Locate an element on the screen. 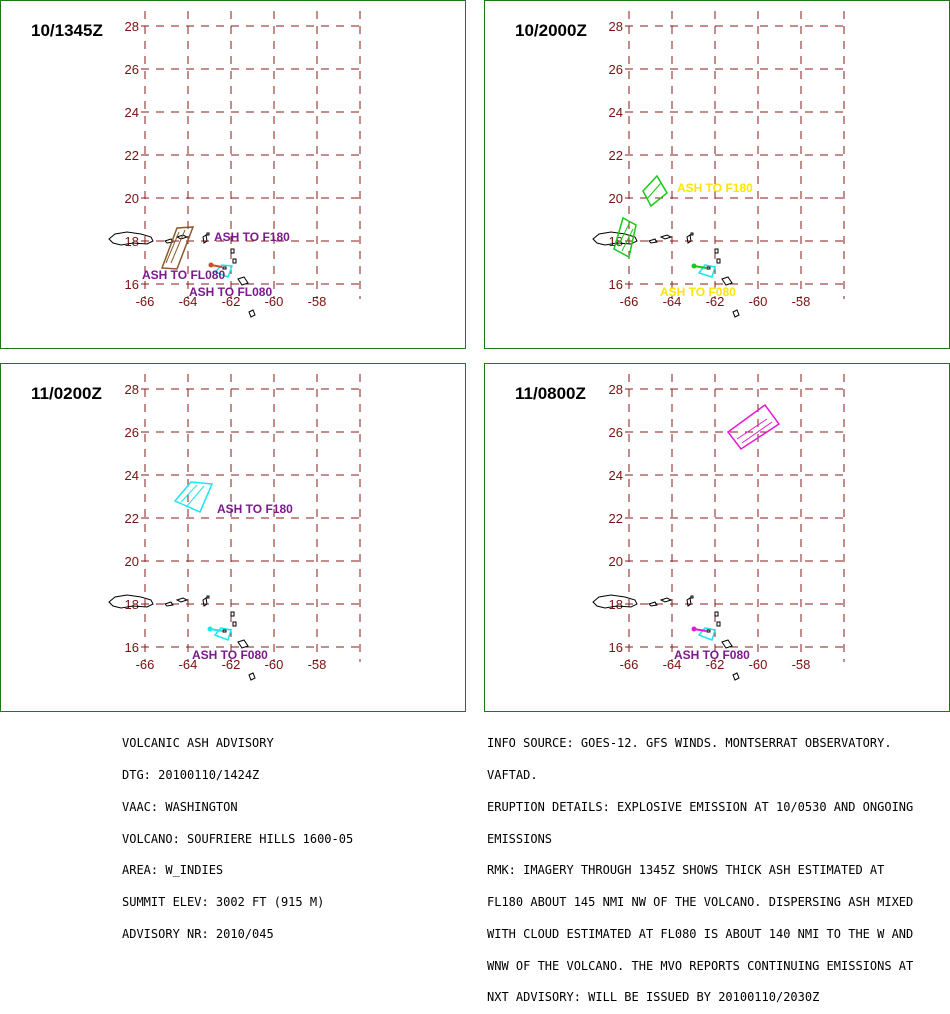 The width and height of the screenshot is (950, 1014). panel-time-title: 11/0800Z is located at coordinates (550, 393).